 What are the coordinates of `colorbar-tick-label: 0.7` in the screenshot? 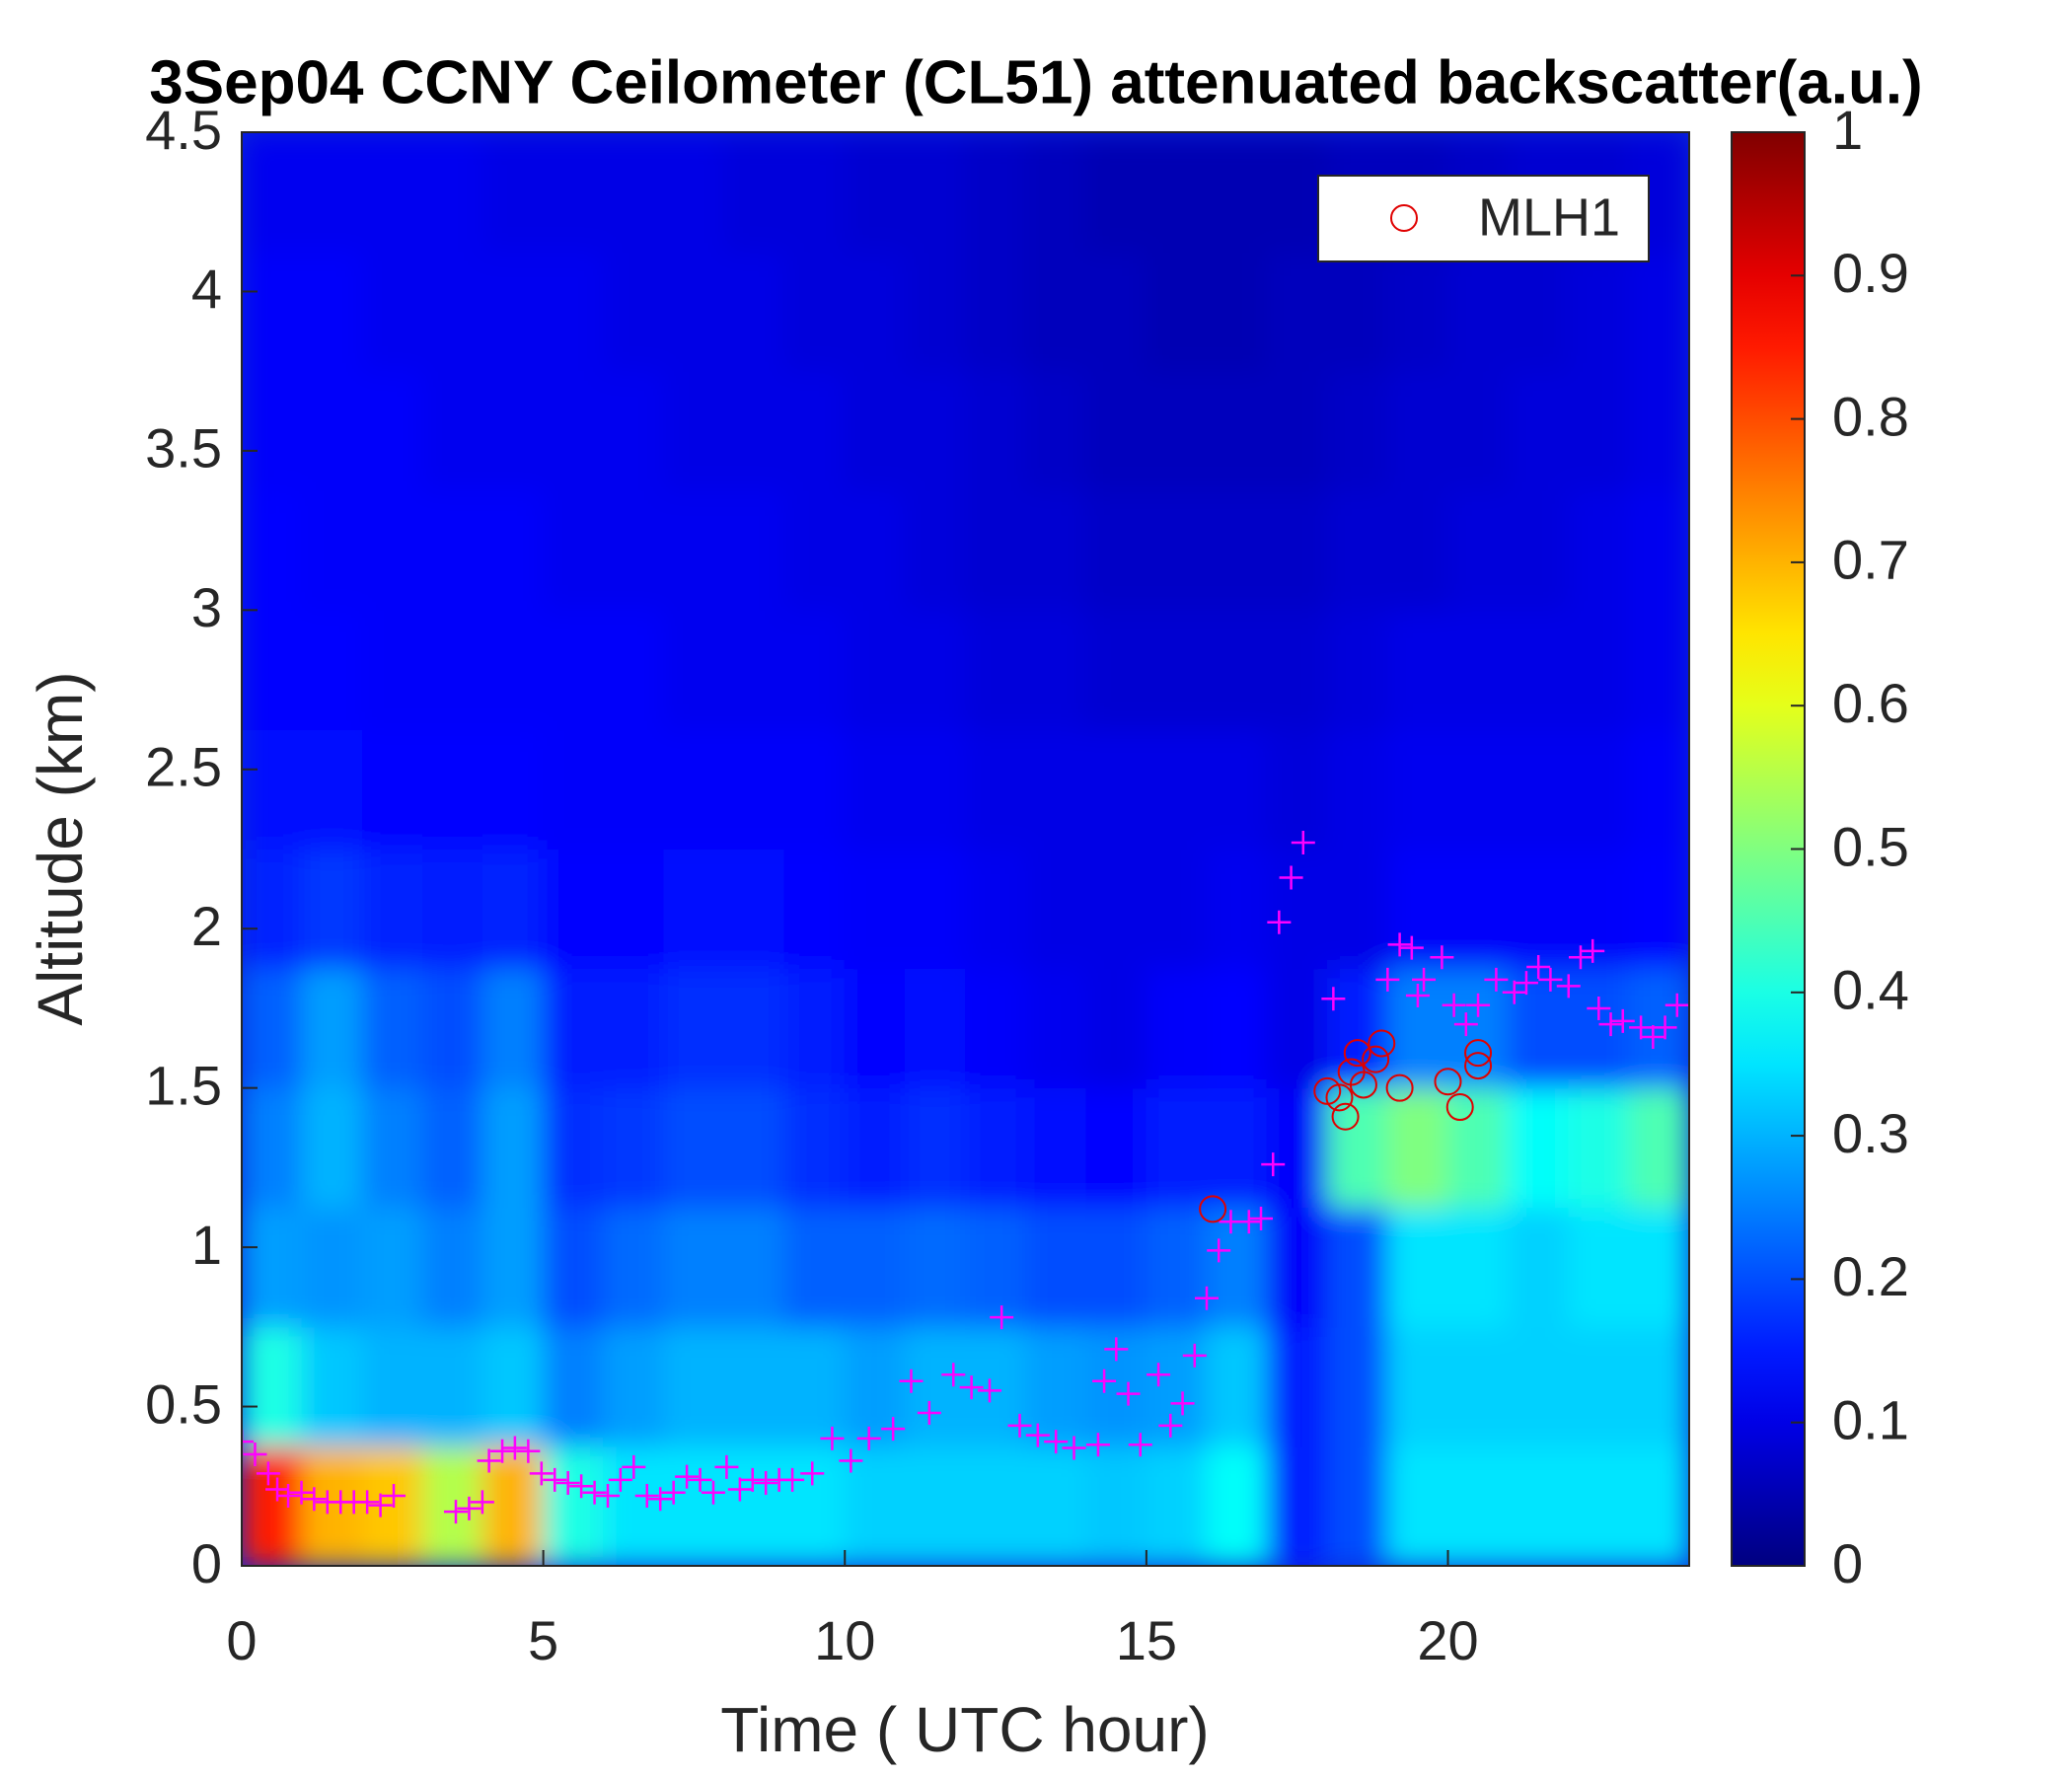 It's located at (1870, 560).